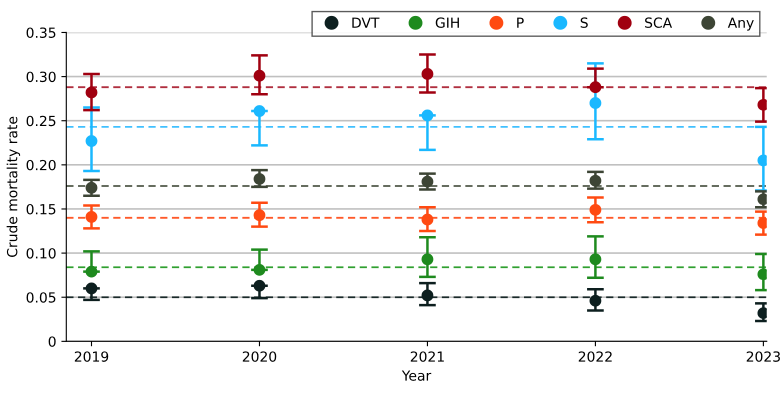  I want to click on x-tick-label: 2021, so click(427, 356).